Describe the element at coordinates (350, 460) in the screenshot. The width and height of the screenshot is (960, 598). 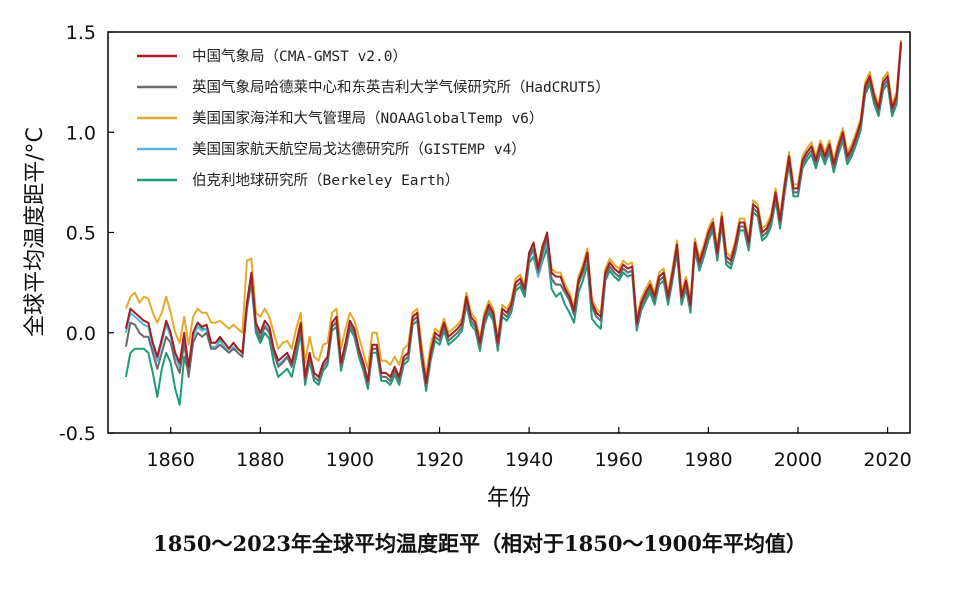
I see `x-tick-label: 1900` at that location.